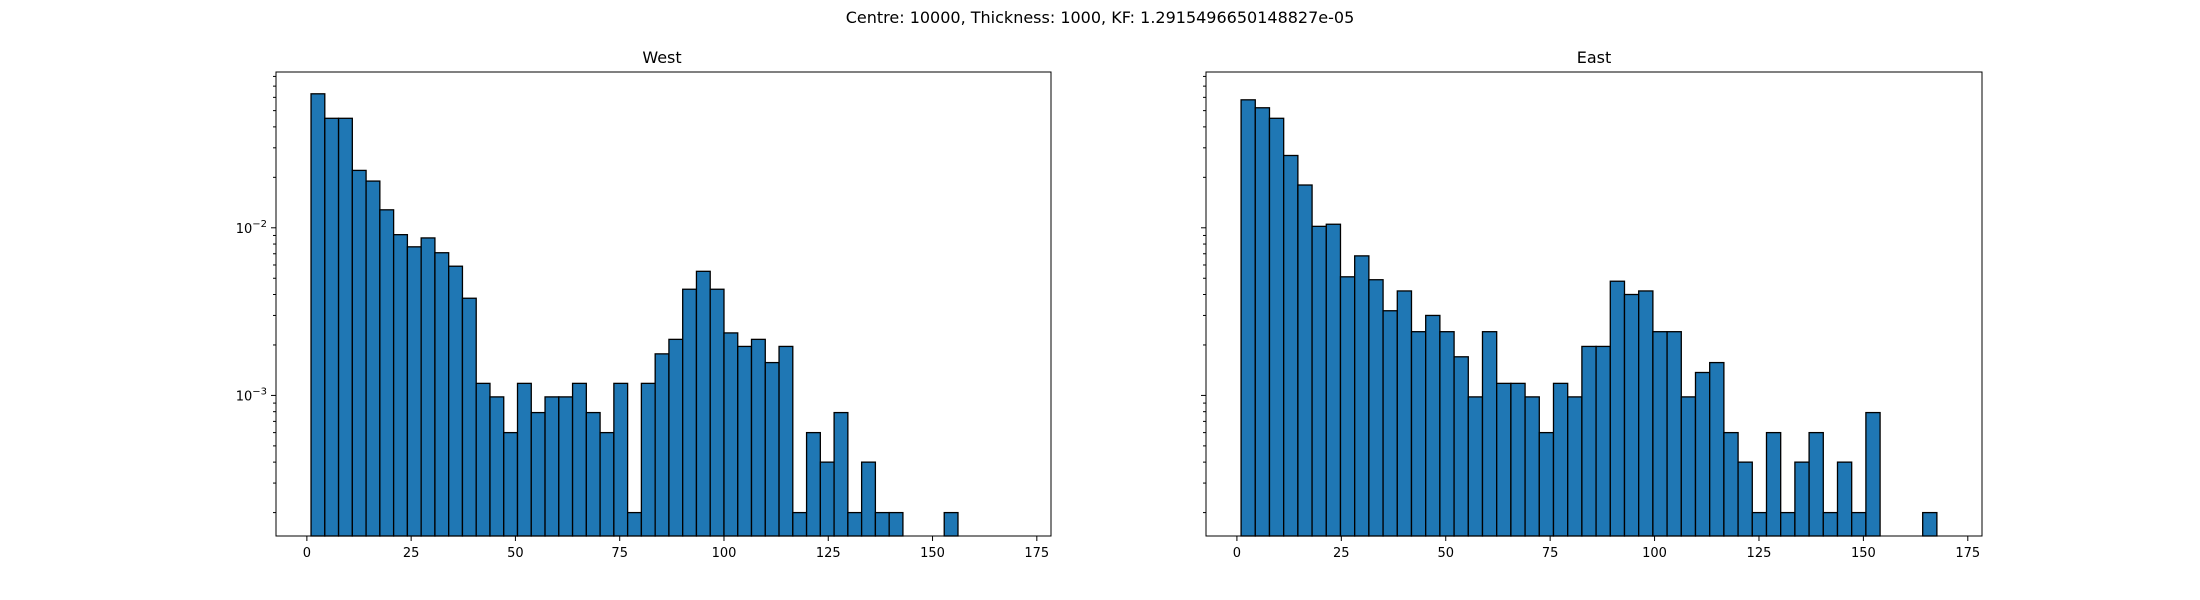 The image size is (2200, 600). I want to click on east-x-tick-label: 125, so click(1759, 553).